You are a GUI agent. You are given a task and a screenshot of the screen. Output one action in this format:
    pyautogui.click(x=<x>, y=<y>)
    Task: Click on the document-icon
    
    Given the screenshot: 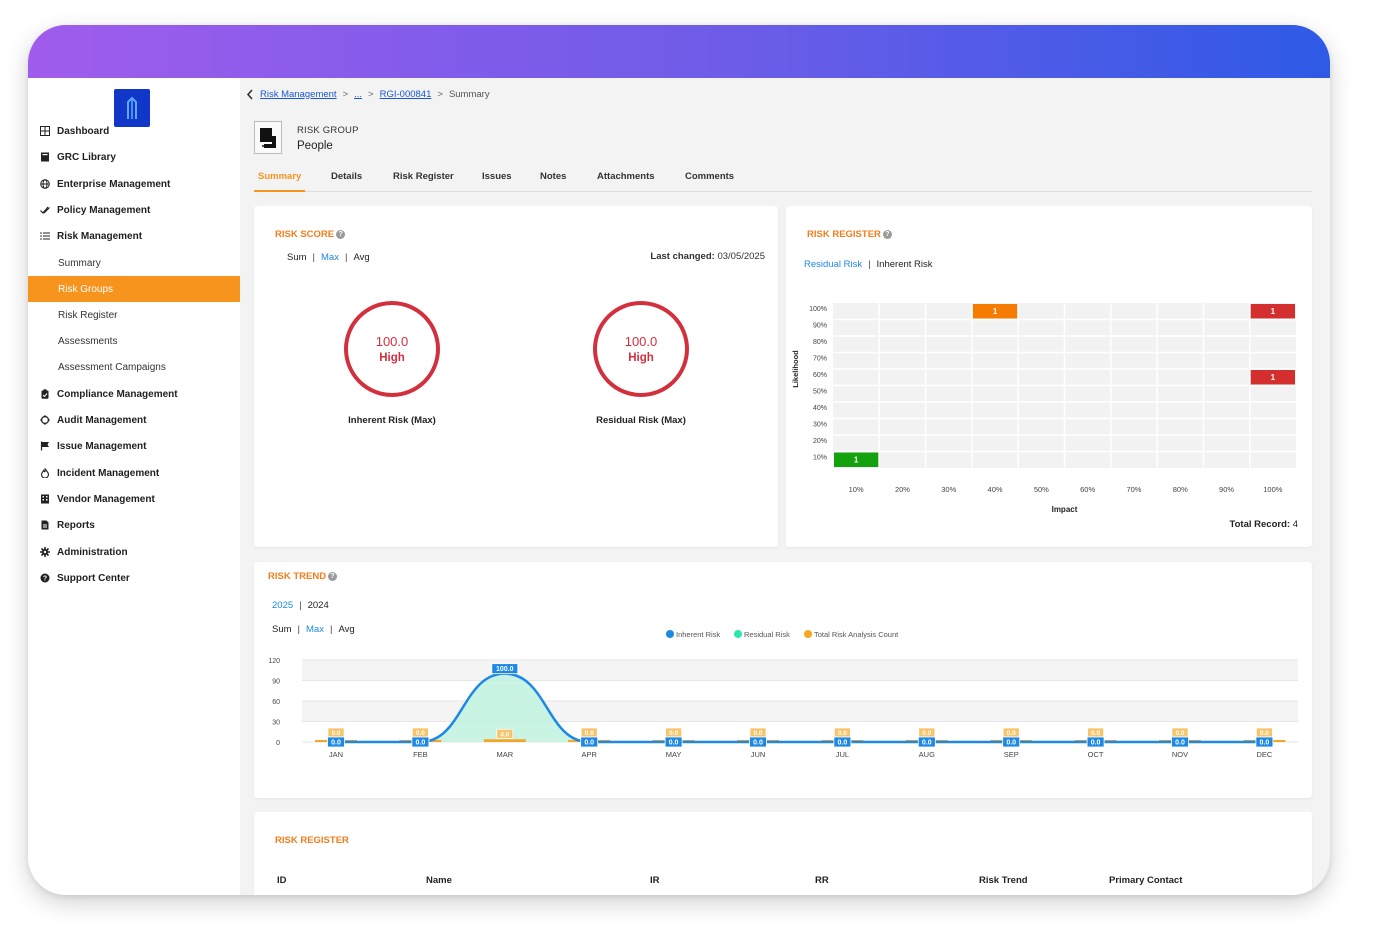 What is the action you would take?
    pyautogui.click(x=44, y=525)
    